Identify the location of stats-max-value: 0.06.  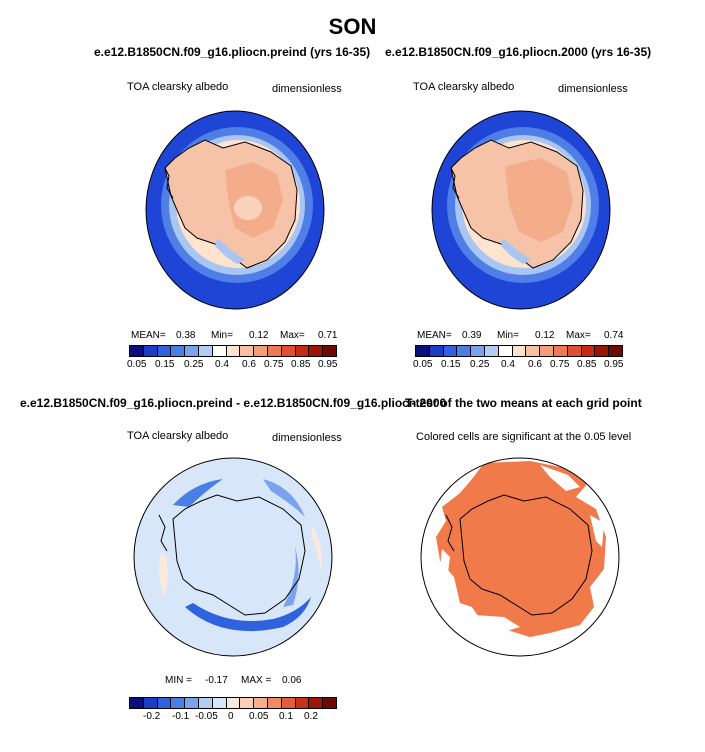
(292, 680).